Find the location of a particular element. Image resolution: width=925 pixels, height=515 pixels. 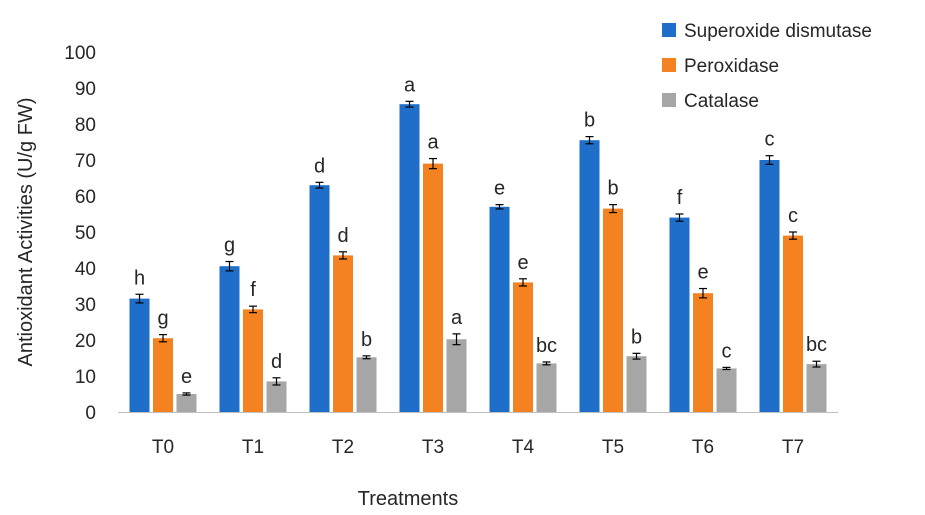

y-axis-ticks: 0 10 20 30 40 50 60 70 80 90 100 is located at coordinates (80, 233).